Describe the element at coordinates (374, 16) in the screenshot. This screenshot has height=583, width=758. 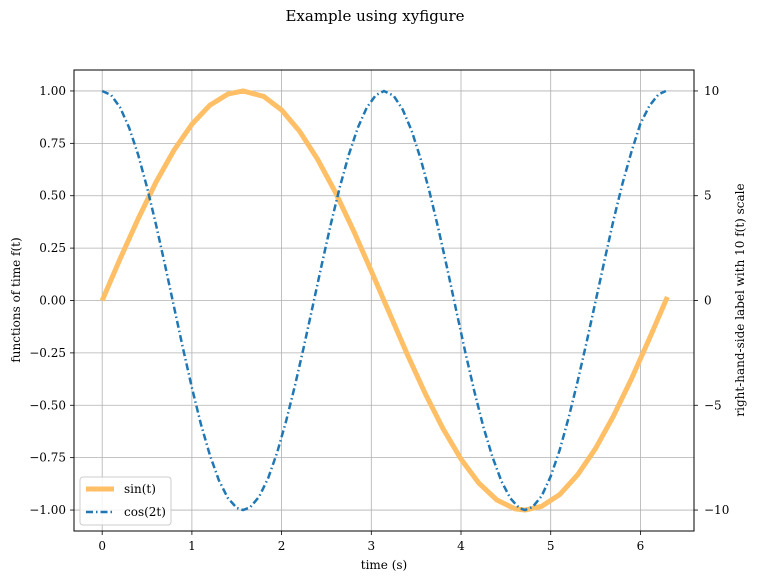
I see `chart-title: Example using xyfigure` at that location.